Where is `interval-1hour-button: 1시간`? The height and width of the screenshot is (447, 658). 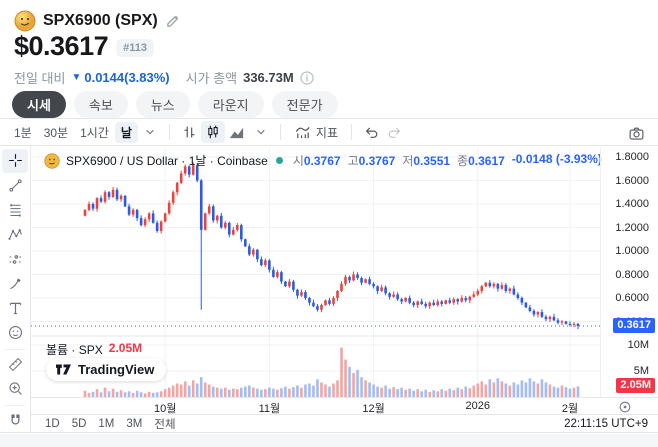
interval-1hour-button: 1시간 is located at coordinates (94, 132).